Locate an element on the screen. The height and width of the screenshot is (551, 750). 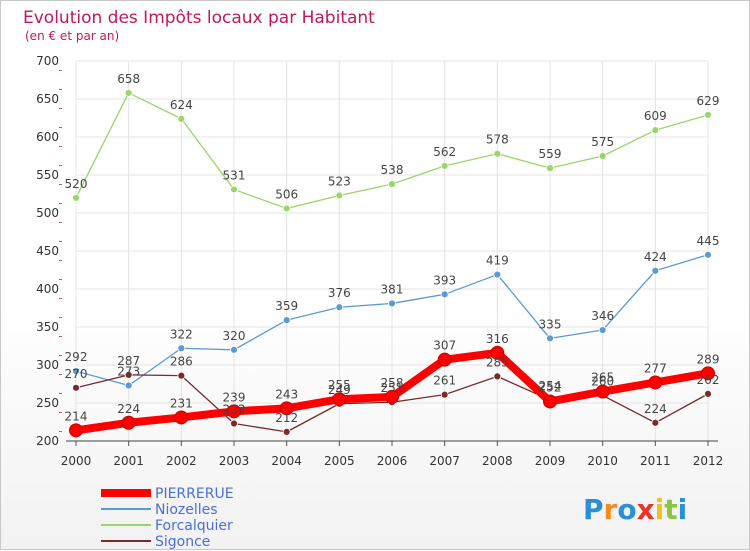
y-tick-label: 200 is located at coordinates (47, 441).